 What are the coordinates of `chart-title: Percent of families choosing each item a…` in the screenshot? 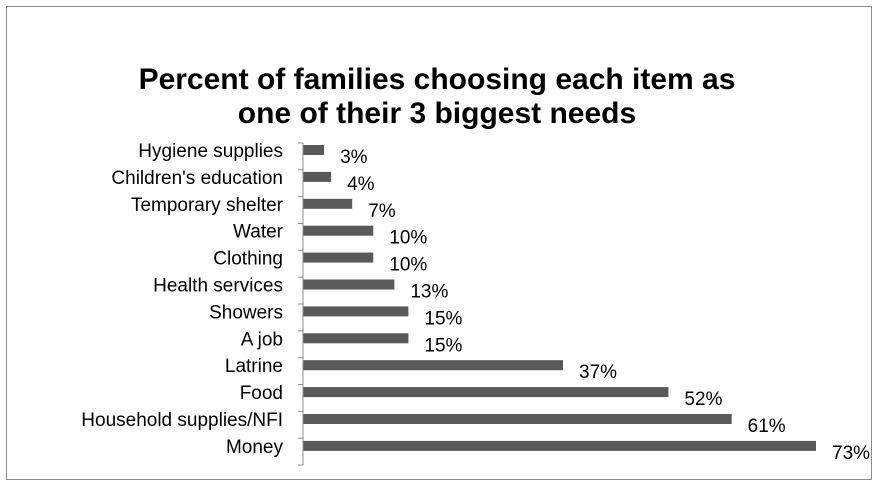 It's located at (437, 97).